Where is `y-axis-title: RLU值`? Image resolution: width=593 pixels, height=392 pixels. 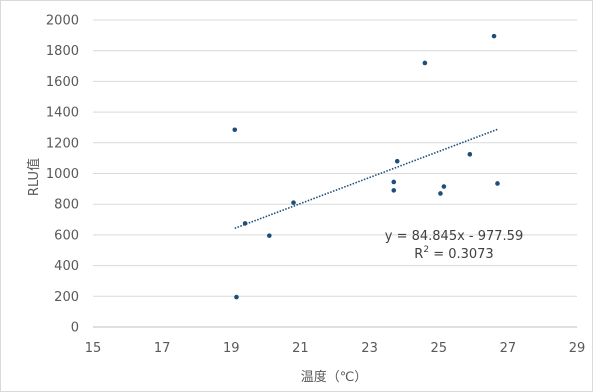
y-axis-title: RLU值 is located at coordinates (34, 177).